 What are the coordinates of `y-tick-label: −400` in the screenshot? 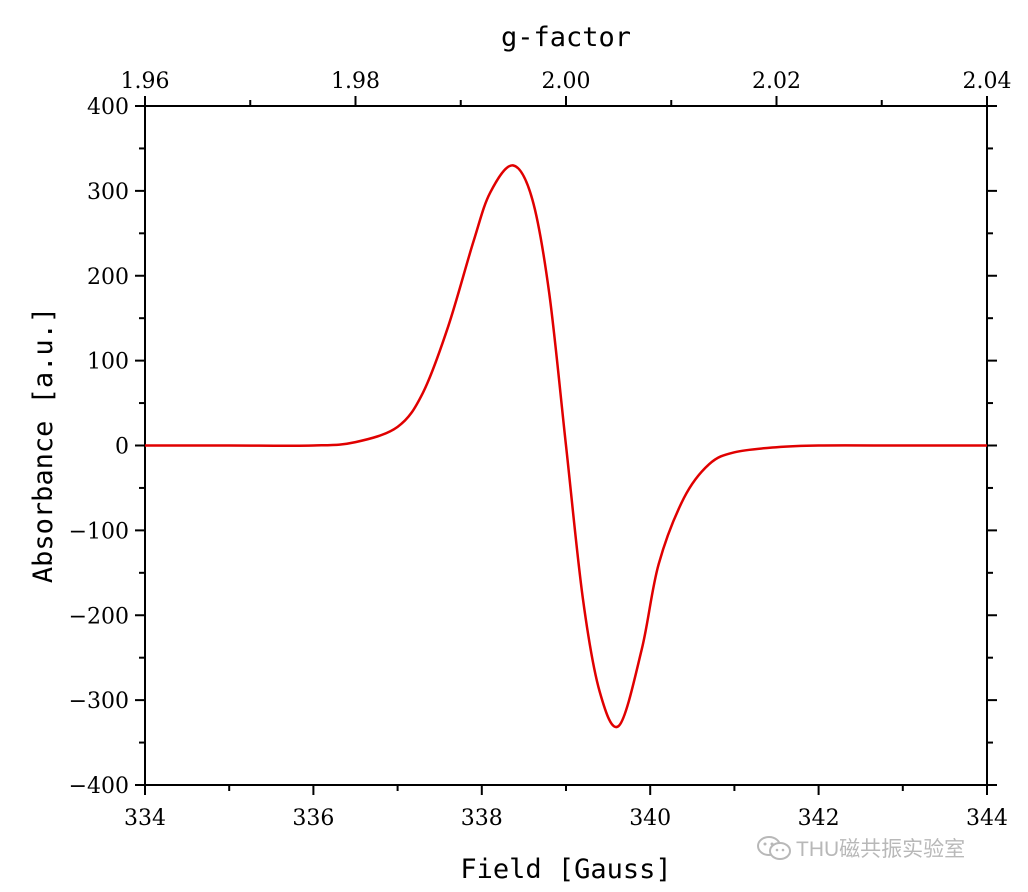 It's located at (99, 786).